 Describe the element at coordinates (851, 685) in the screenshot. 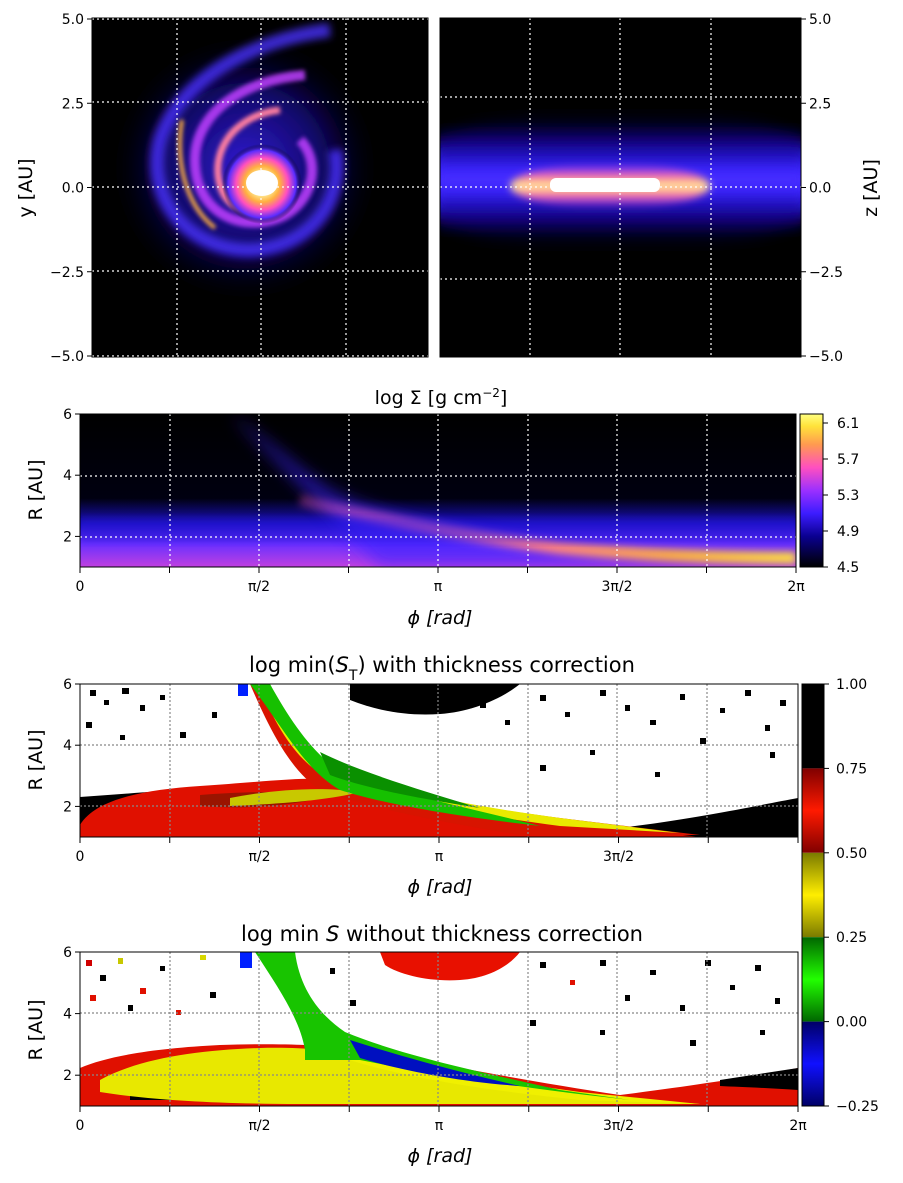

I see `colorbar-tick-label: 1.00` at that location.